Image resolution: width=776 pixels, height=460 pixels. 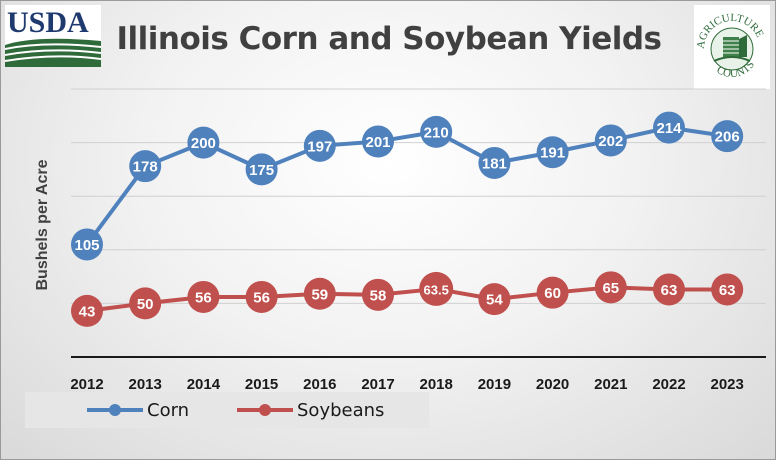 I want to click on legend-label-soybeans: Soybeans, so click(x=341, y=410).